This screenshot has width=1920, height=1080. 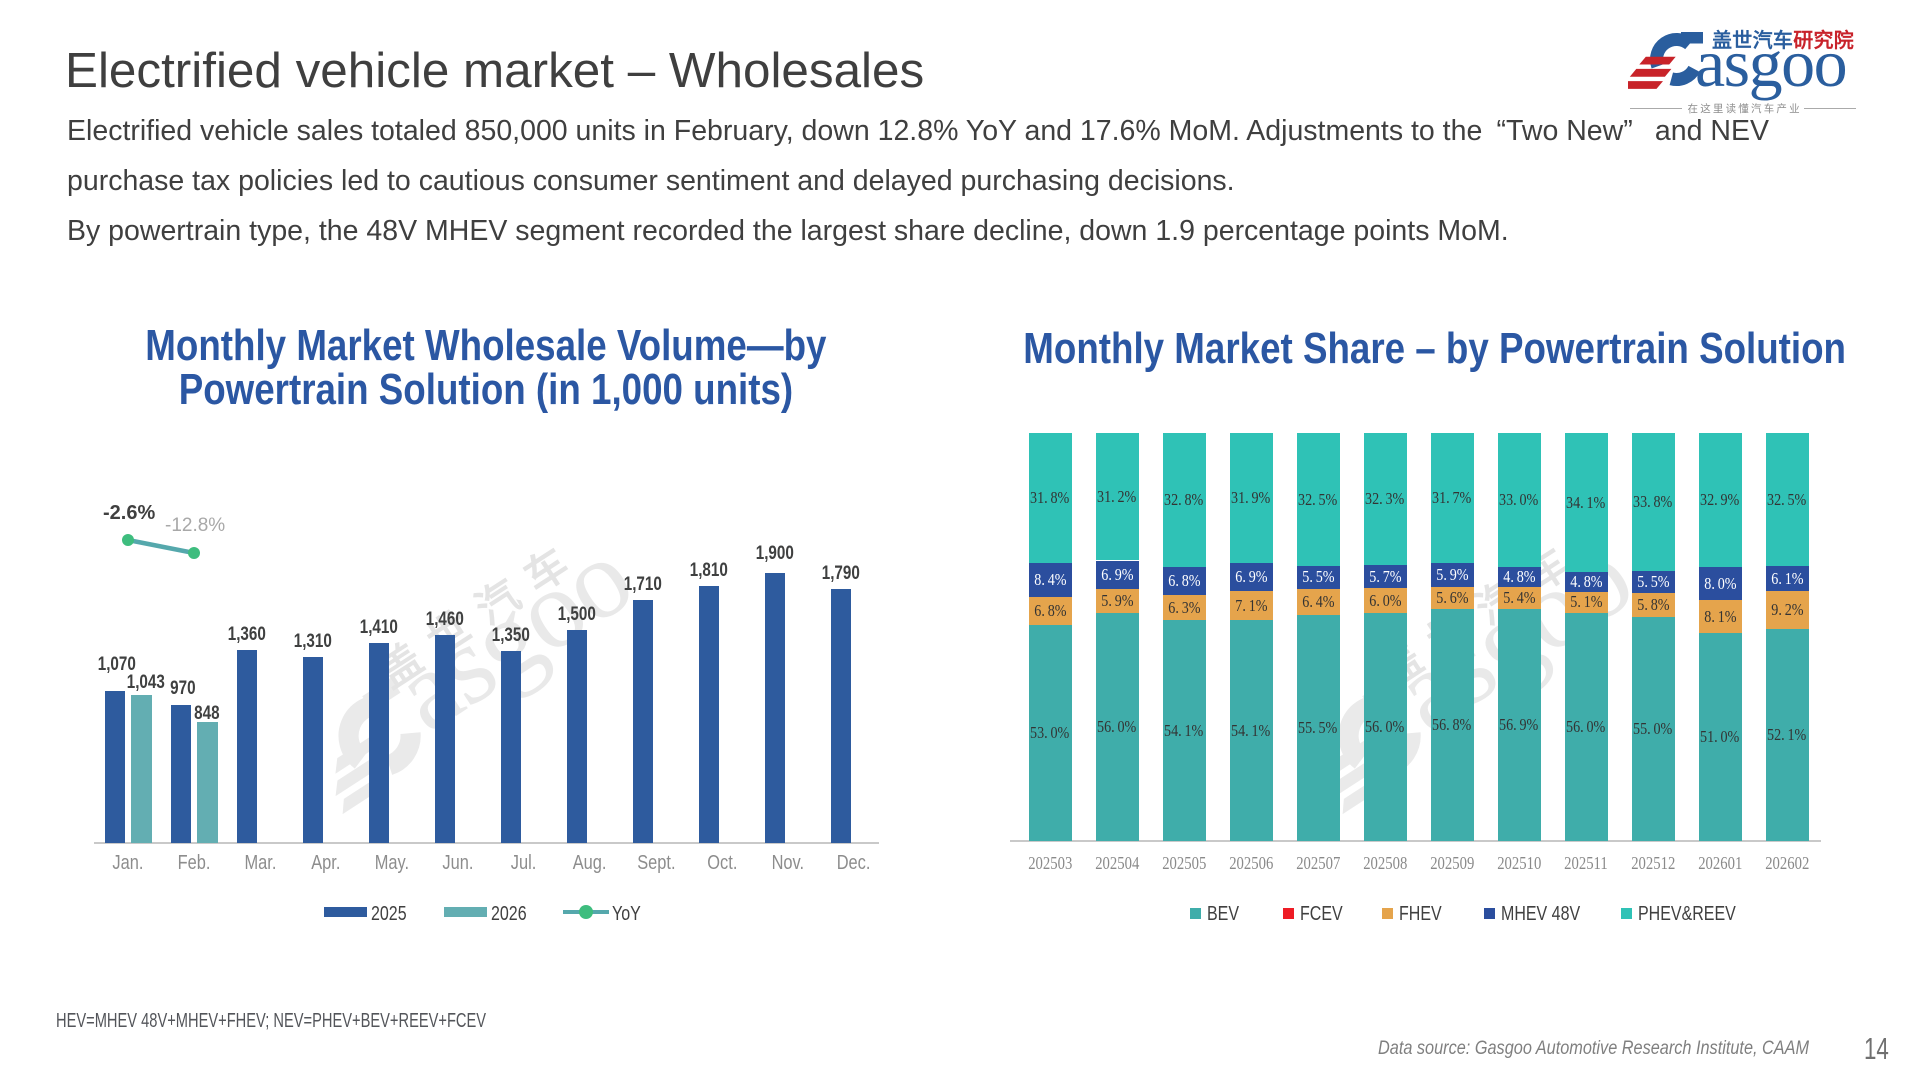 What do you see at coordinates (1770, 63) in the screenshot?
I see `svg-text: asgoo` at bounding box center [1770, 63].